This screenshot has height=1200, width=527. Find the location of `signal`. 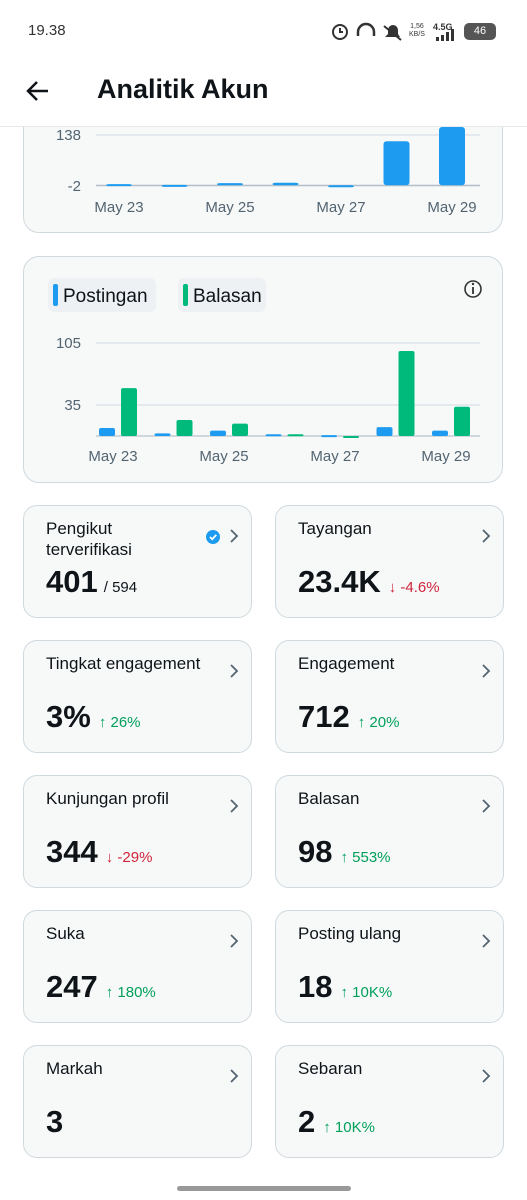

signal is located at coordinates (445, 35).